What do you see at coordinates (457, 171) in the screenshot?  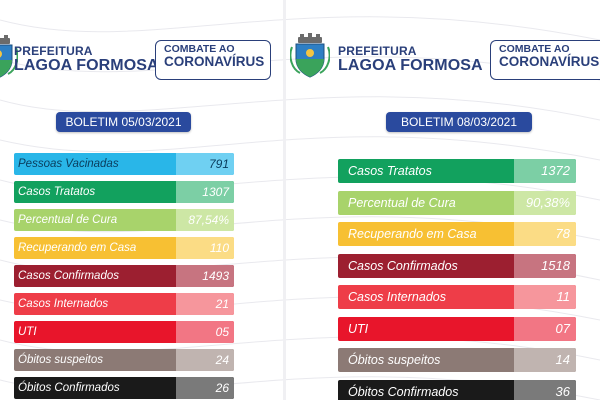 I see `stat-row: Casos Tratatos 1372` at bounding box center [457, 171].